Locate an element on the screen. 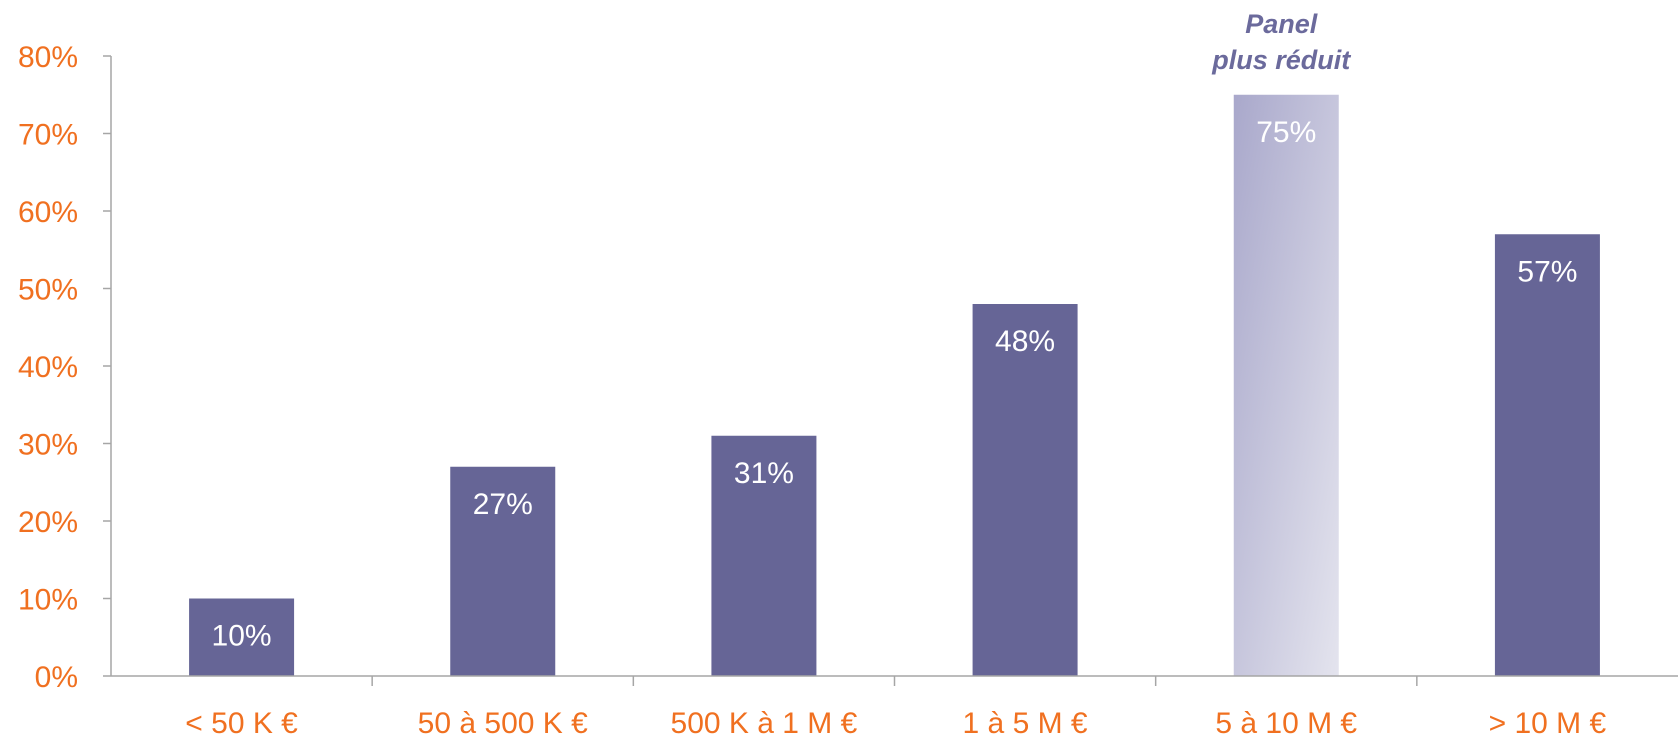  bar-value-label: 27% is located at coordinates (503, 504).